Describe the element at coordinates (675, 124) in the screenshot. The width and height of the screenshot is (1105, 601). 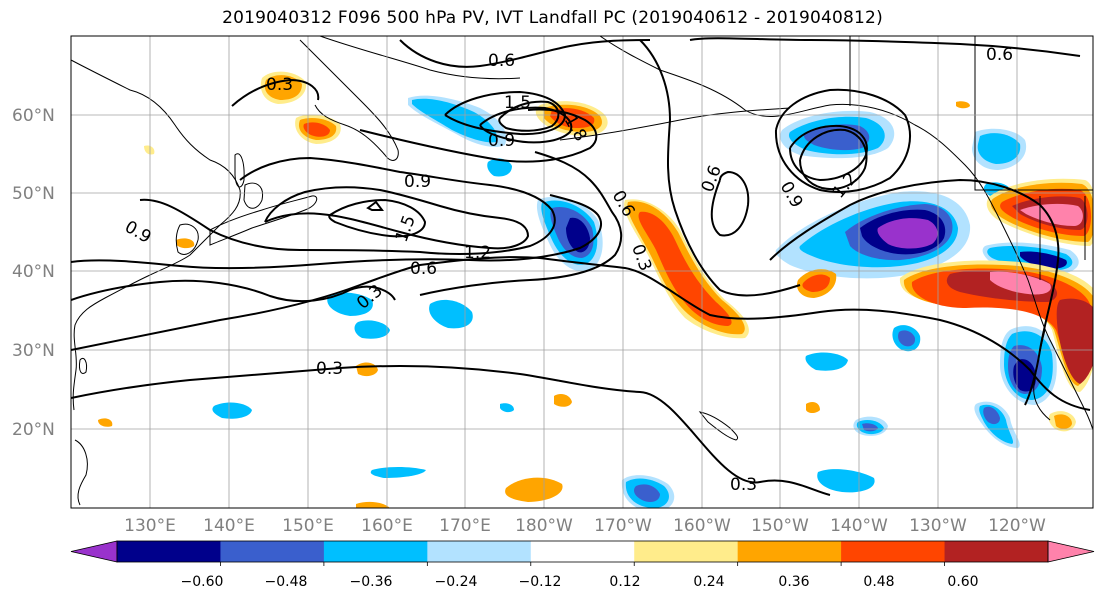
I see `aleutian-coastline` at that location.